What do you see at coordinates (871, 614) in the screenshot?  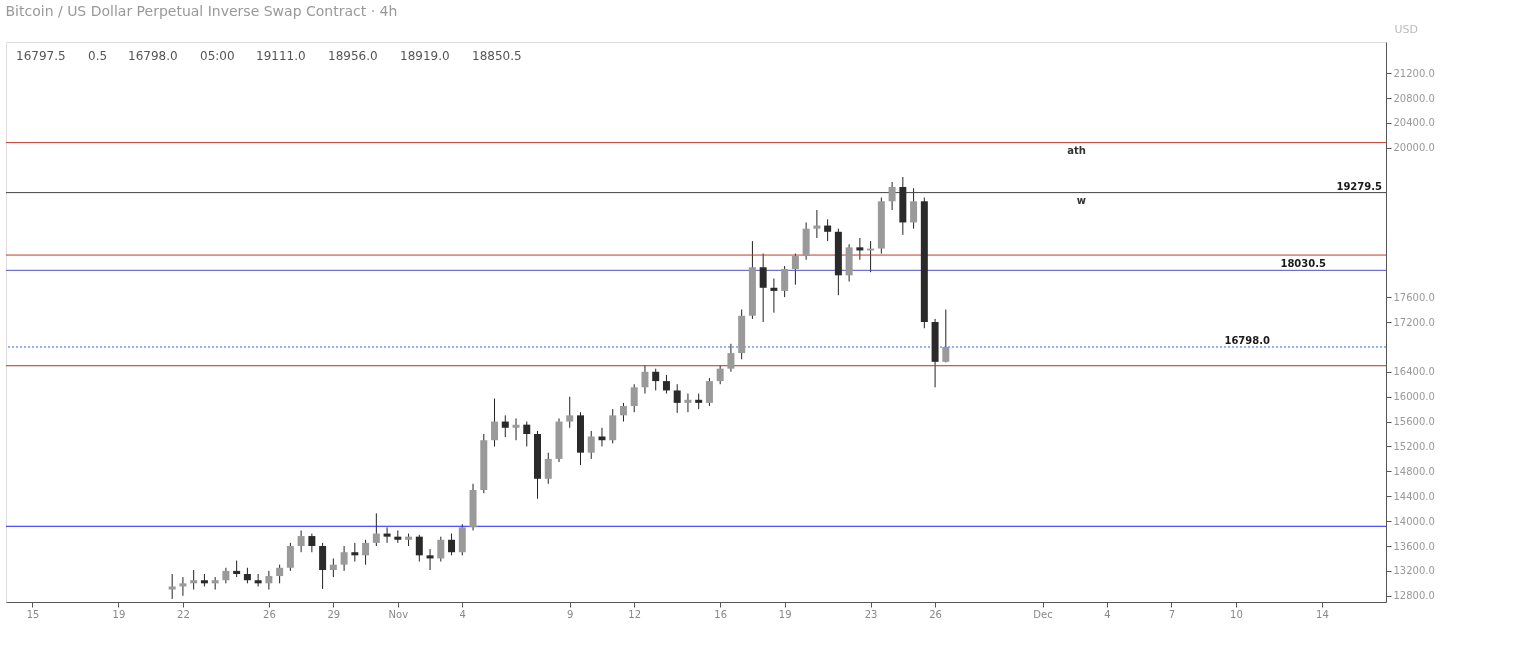 I see `x-tick-label: 23` at bounding box center [871, 614].